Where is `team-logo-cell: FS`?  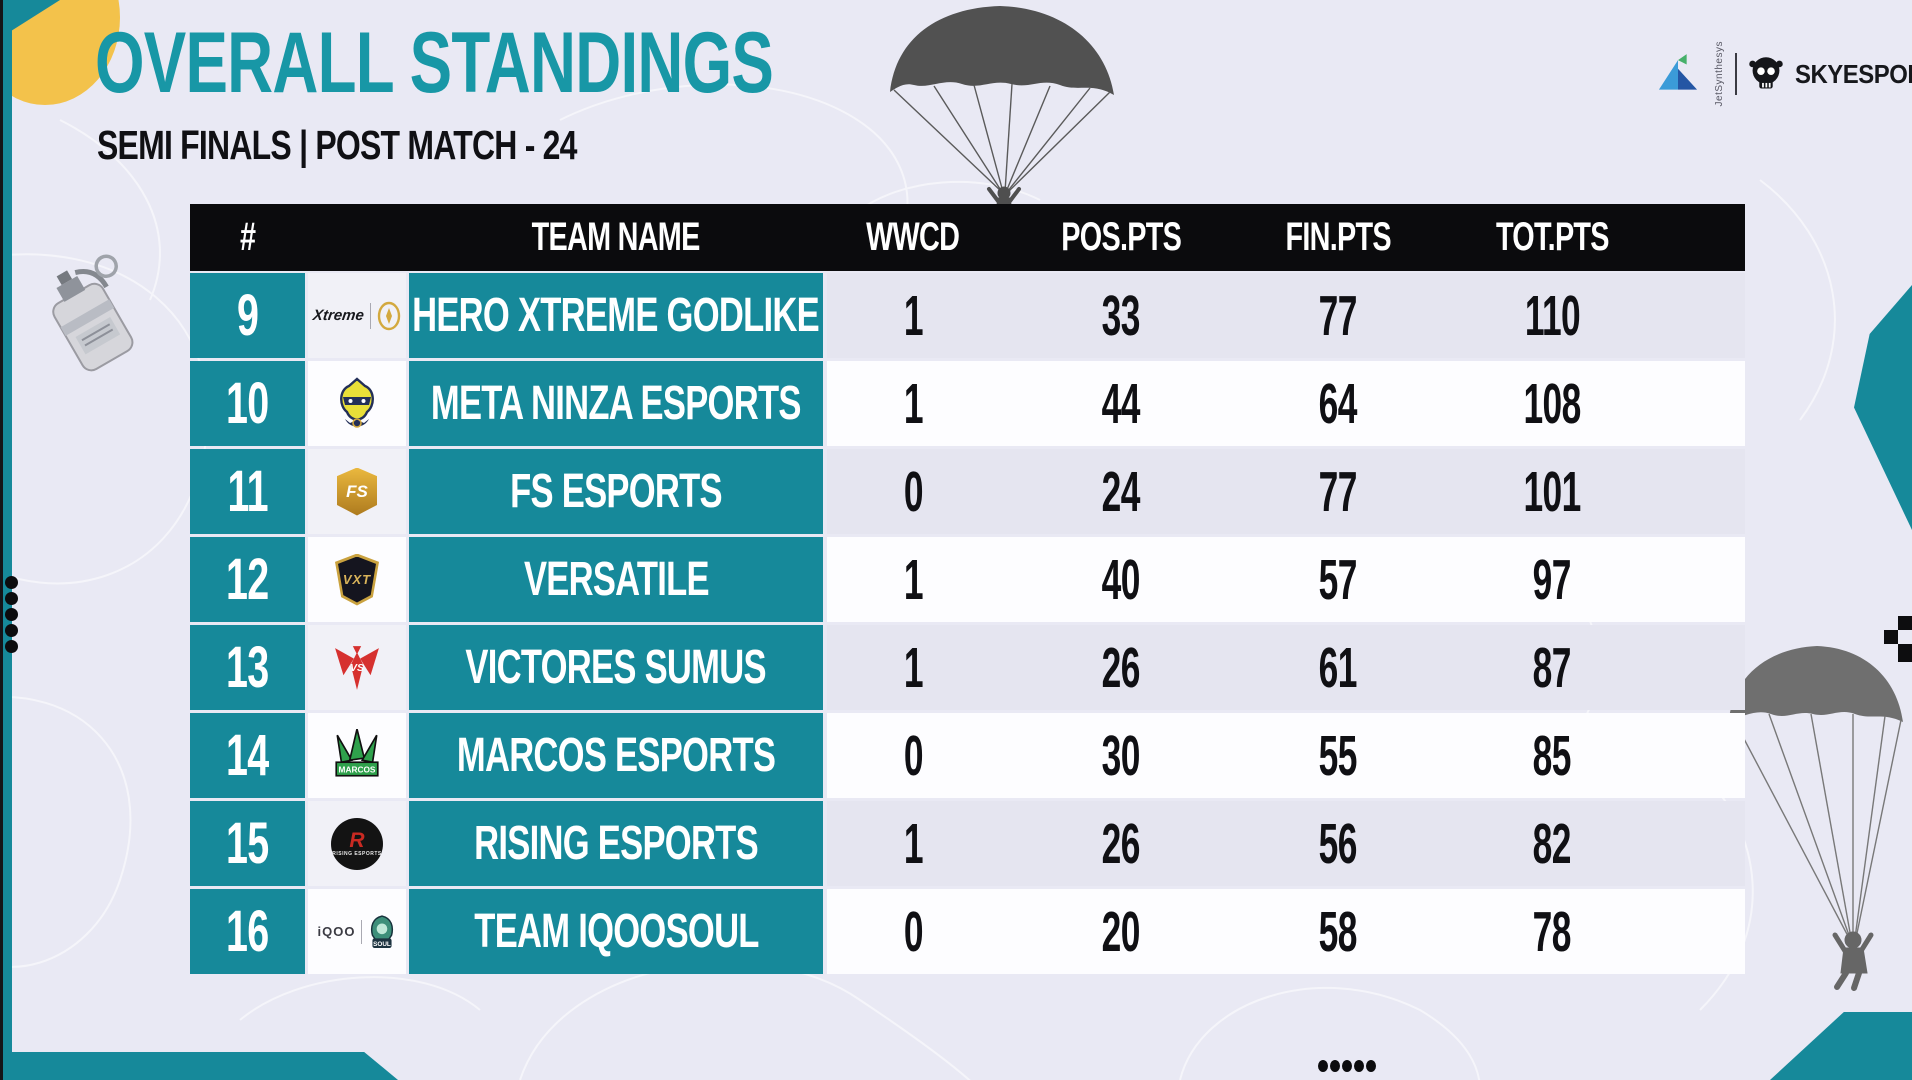
team-logo-cell: FS is located at coordinates (357, 491).